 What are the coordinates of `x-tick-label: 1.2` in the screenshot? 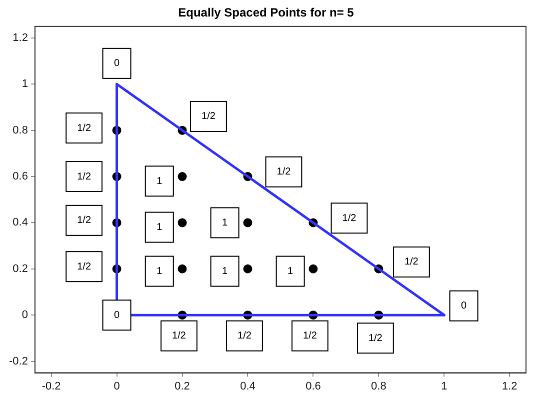 It's located at (510, 386).